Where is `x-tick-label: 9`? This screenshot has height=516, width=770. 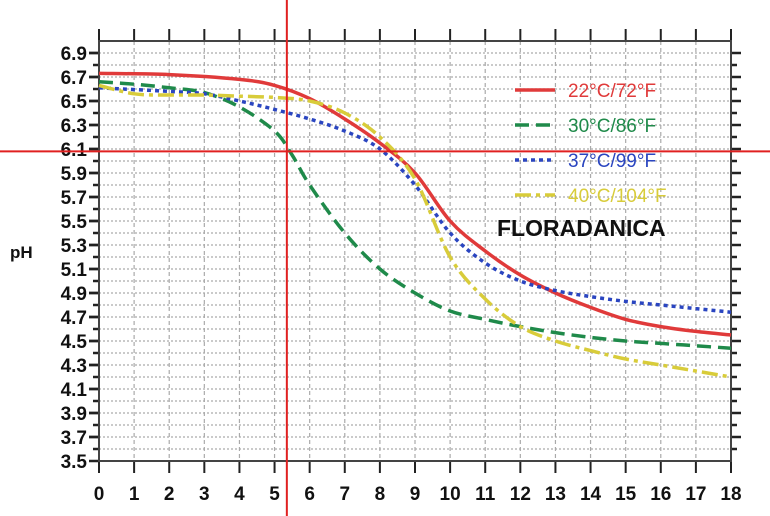 x-tick-label: 9 is located at coordinates (415, 494).